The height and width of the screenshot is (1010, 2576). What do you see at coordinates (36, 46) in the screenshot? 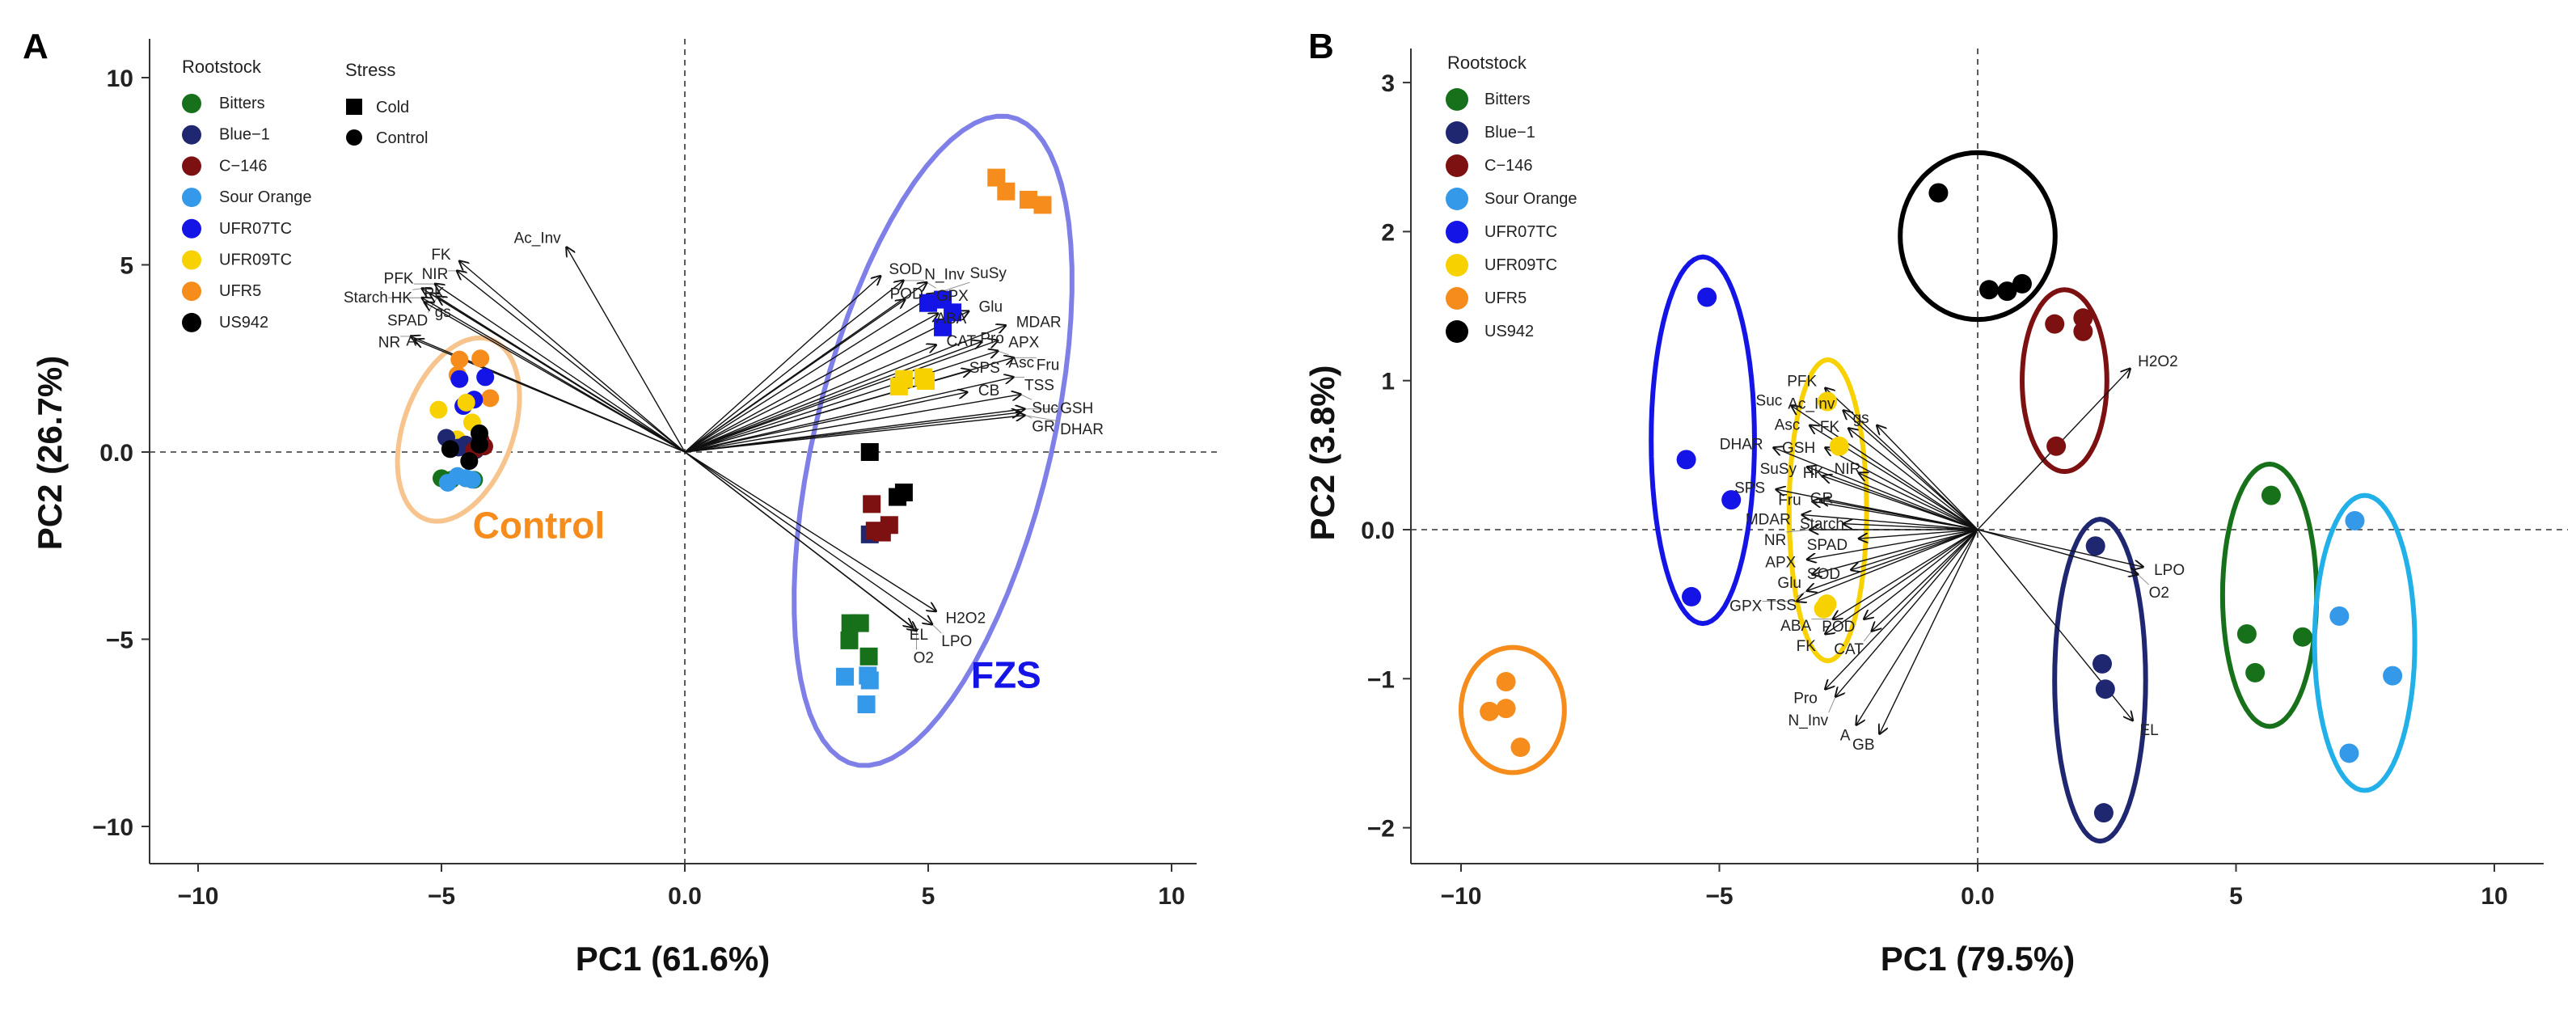
I see `panel-label-a: A` at bounding box center [36, 46].